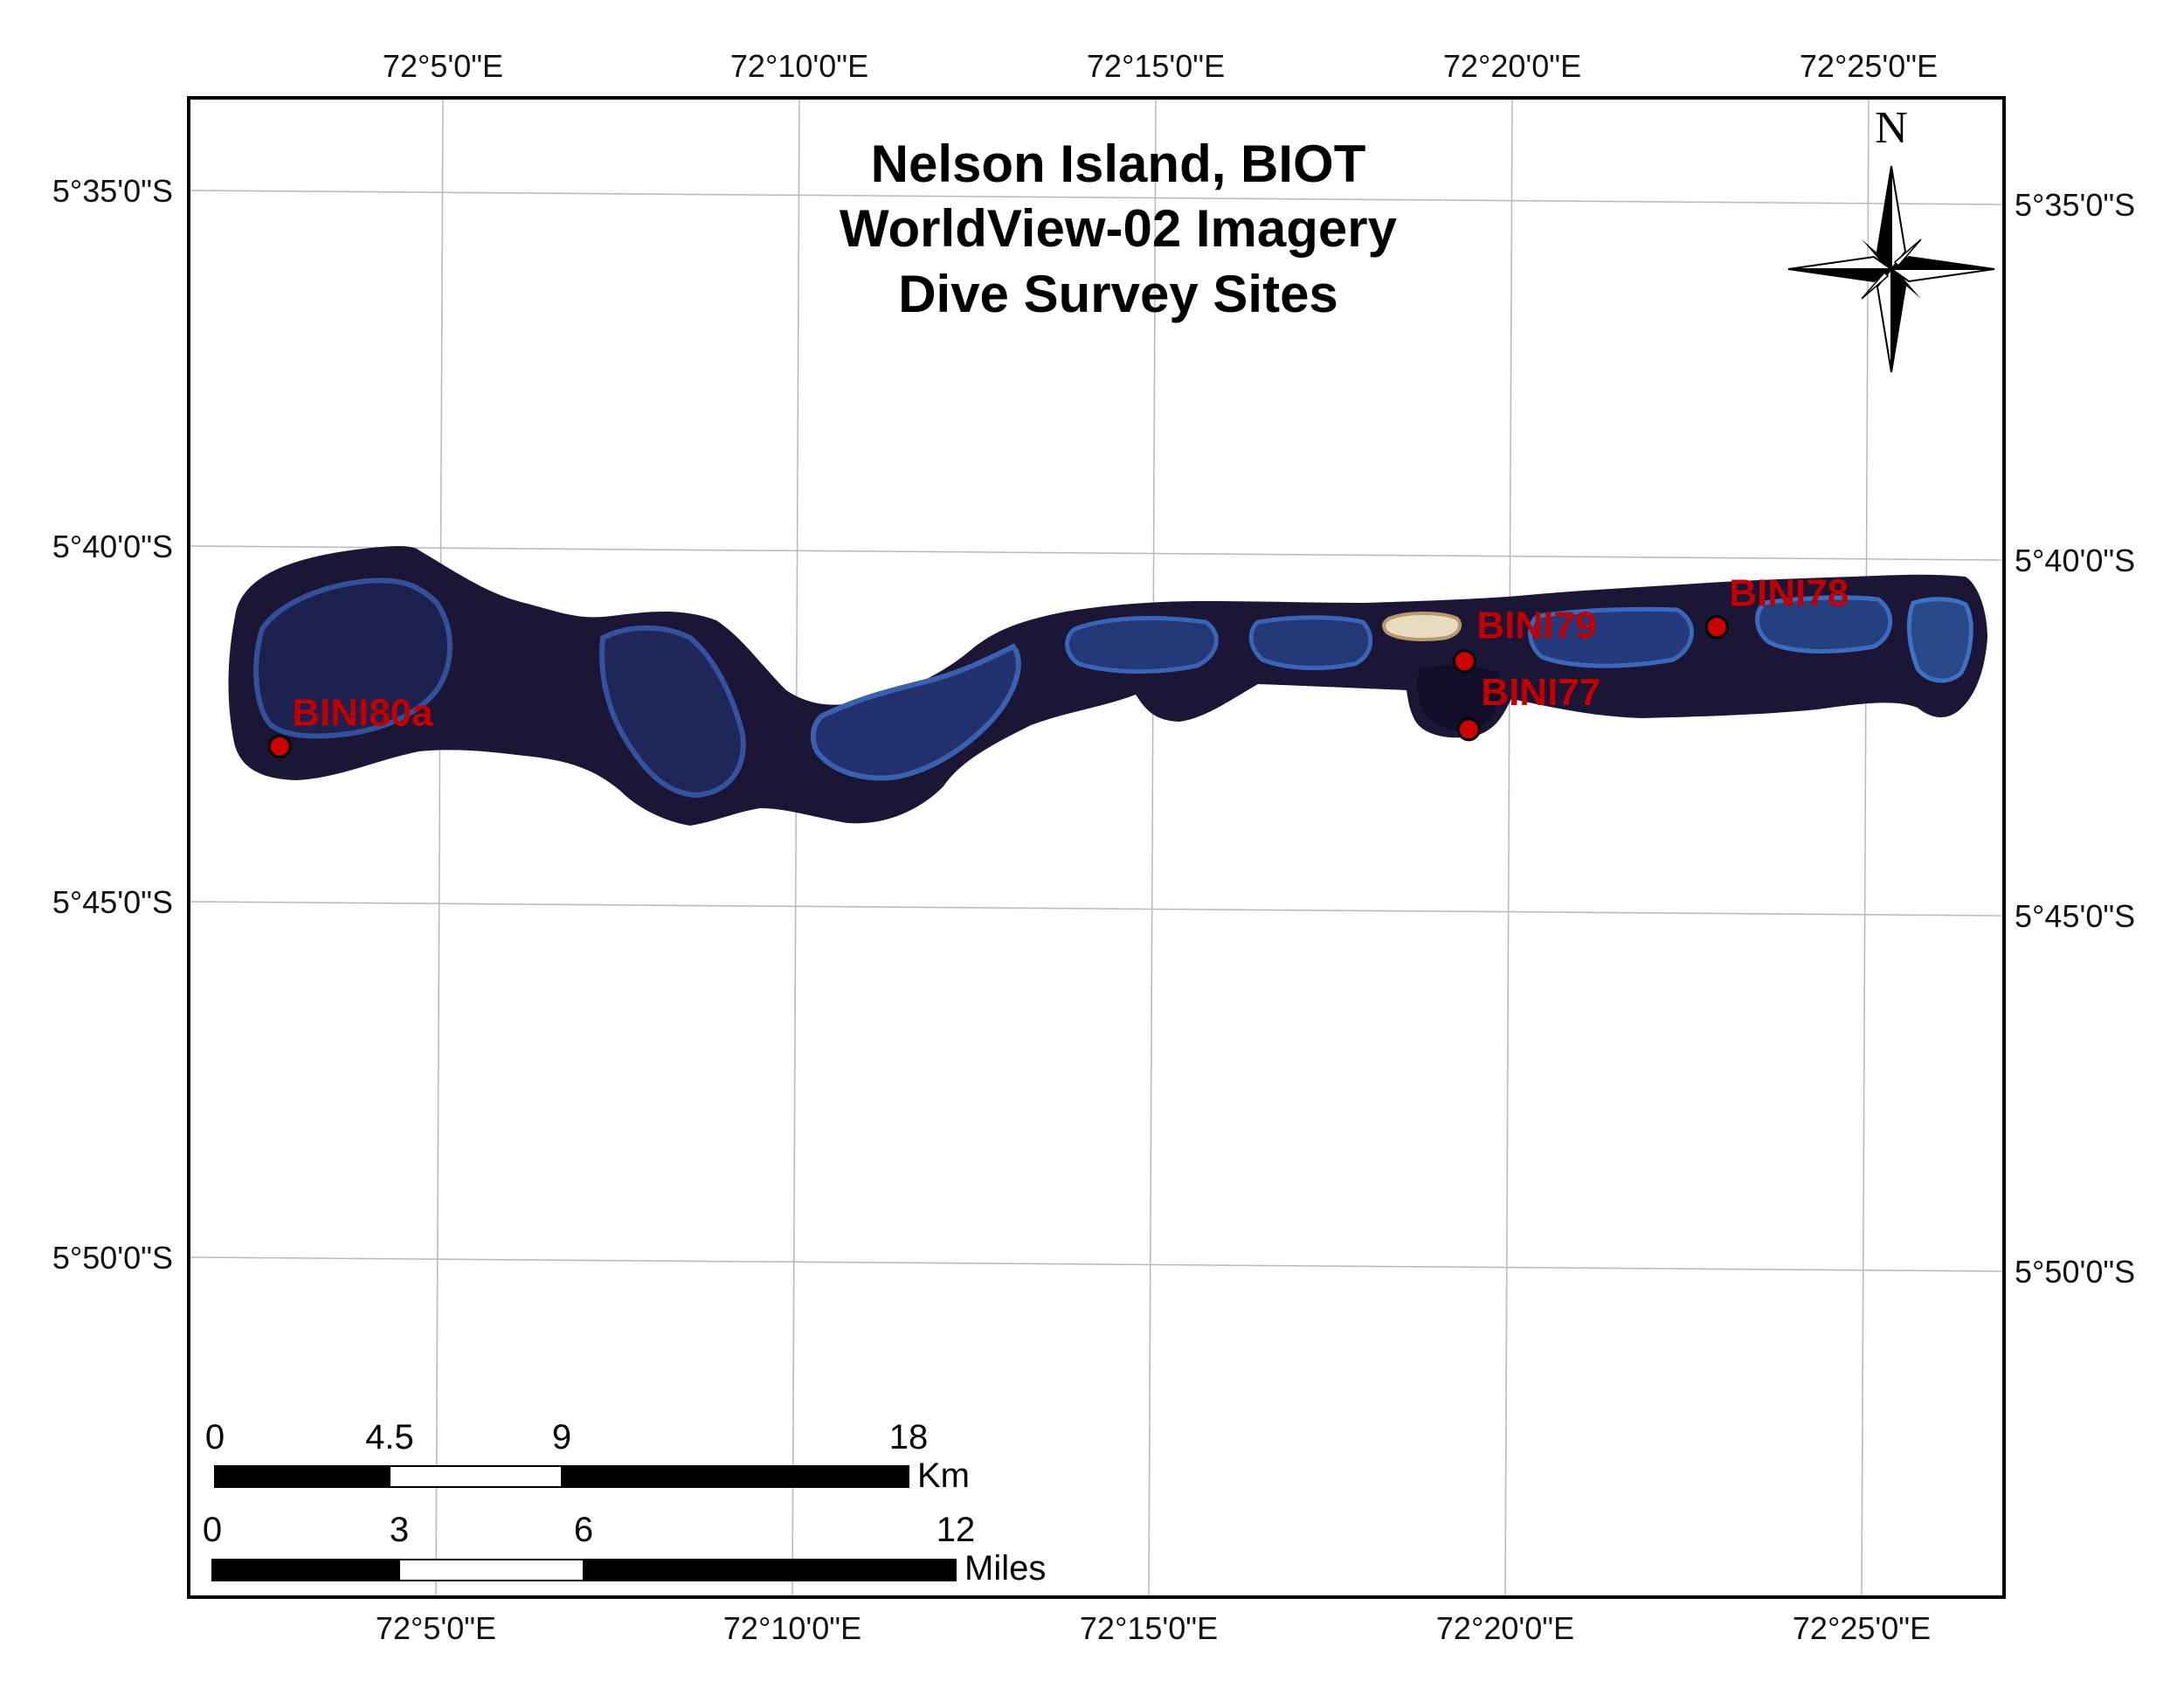 The image size is (2184, 1688). What do you see at coordinates (389, 1437) in the screenshot?
I see `scale-km-tick-1: 4.5` at bounding box center [389, 1437].